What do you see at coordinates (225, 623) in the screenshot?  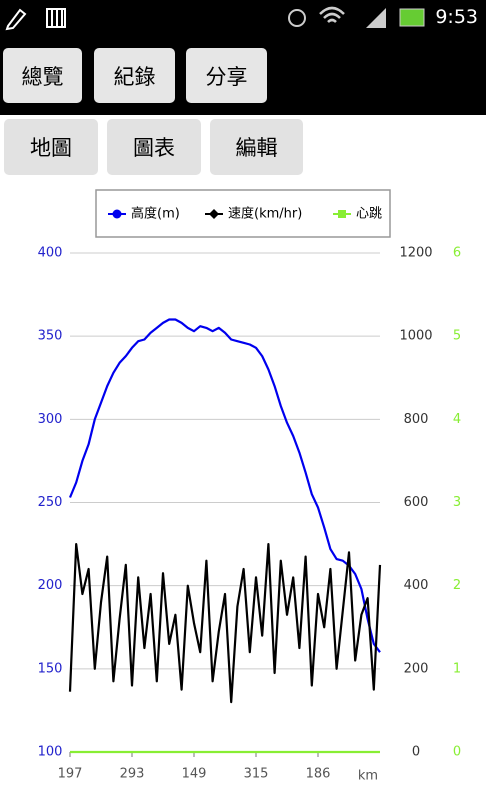 I see `series-line` at bounding box center [225, 623].